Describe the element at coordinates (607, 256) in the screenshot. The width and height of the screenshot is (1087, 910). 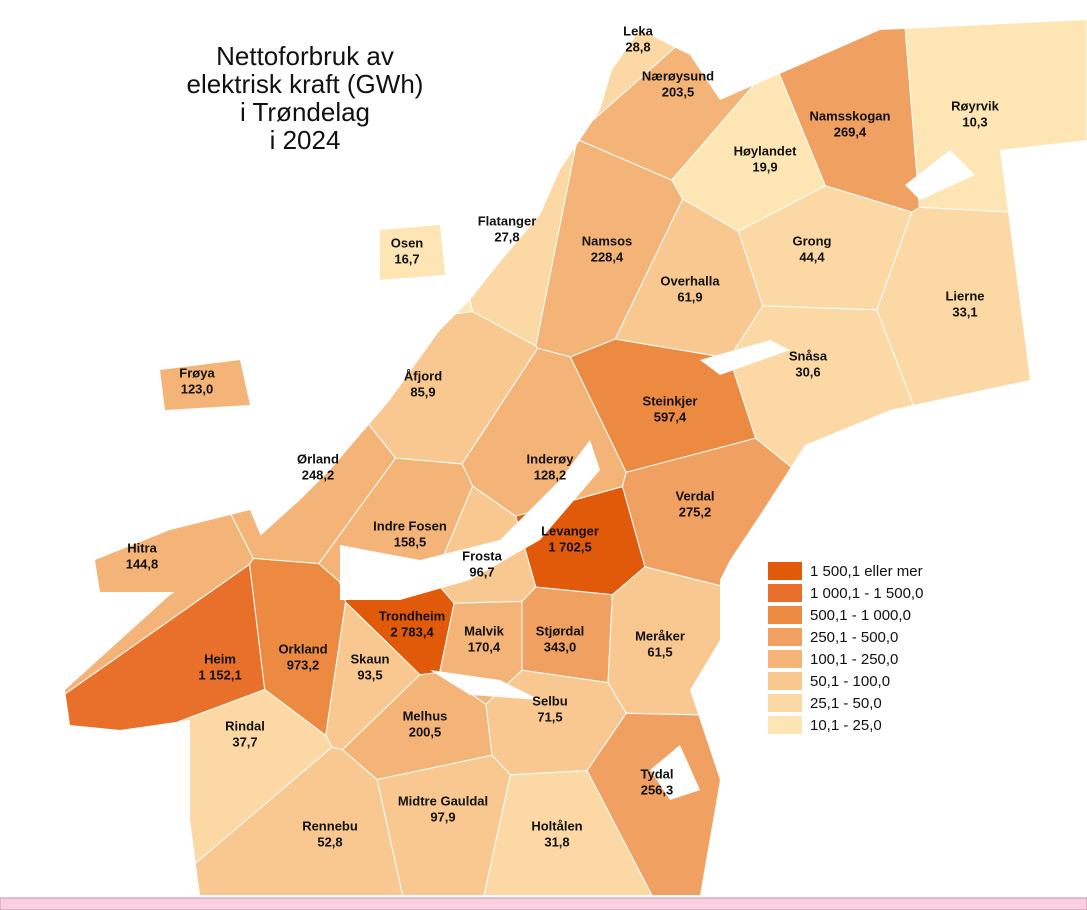
I see `municipality-value: 228,4` at that location.